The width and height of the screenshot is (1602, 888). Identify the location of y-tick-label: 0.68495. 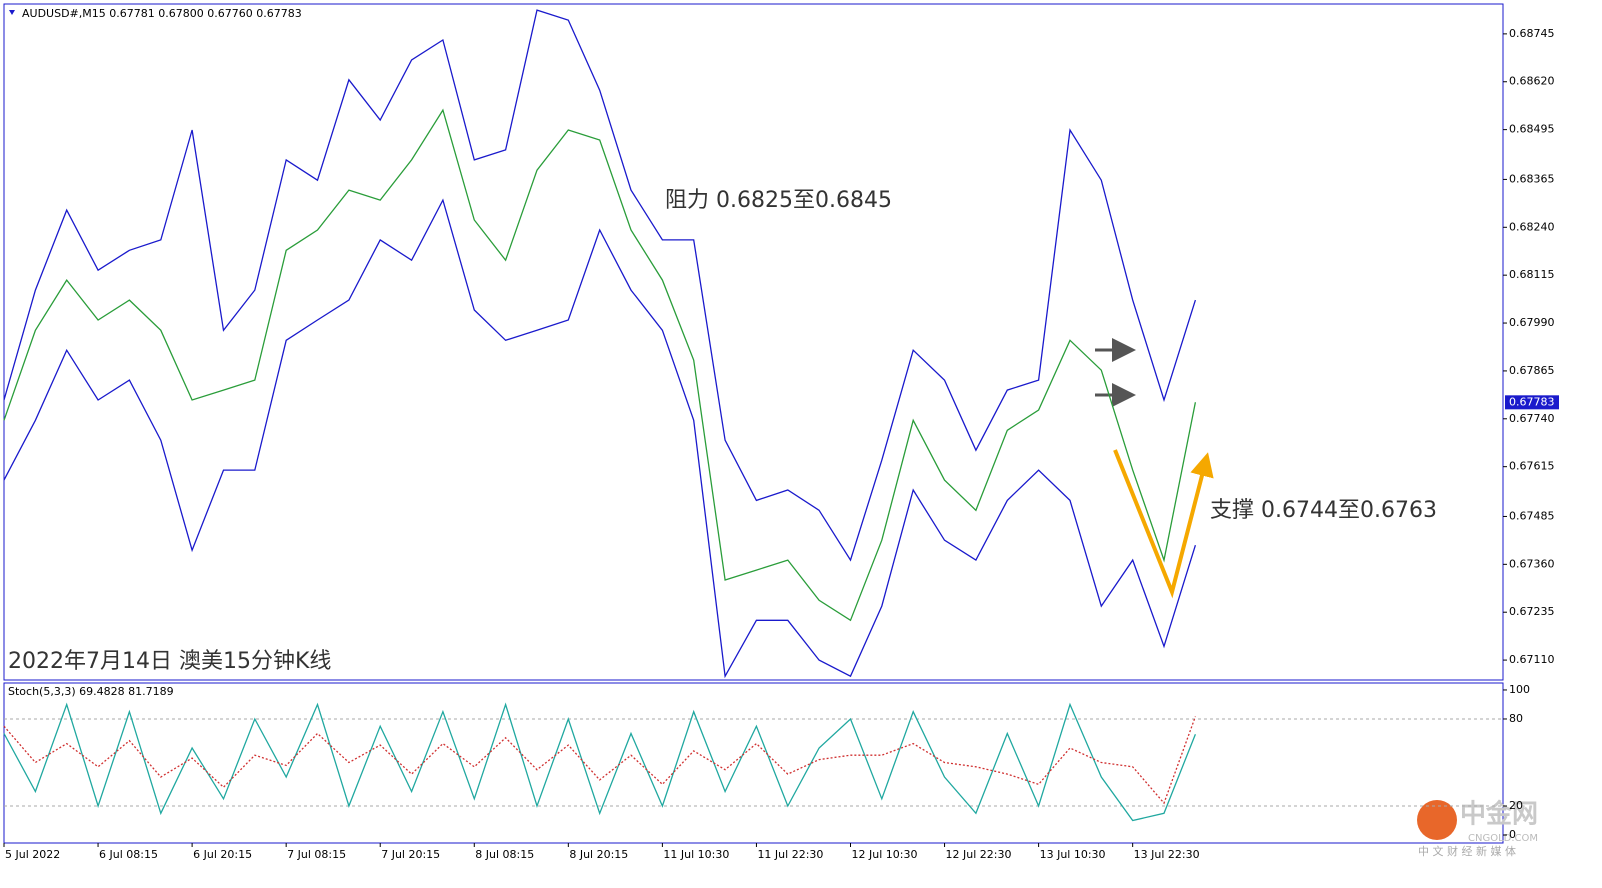
(1532, 129).